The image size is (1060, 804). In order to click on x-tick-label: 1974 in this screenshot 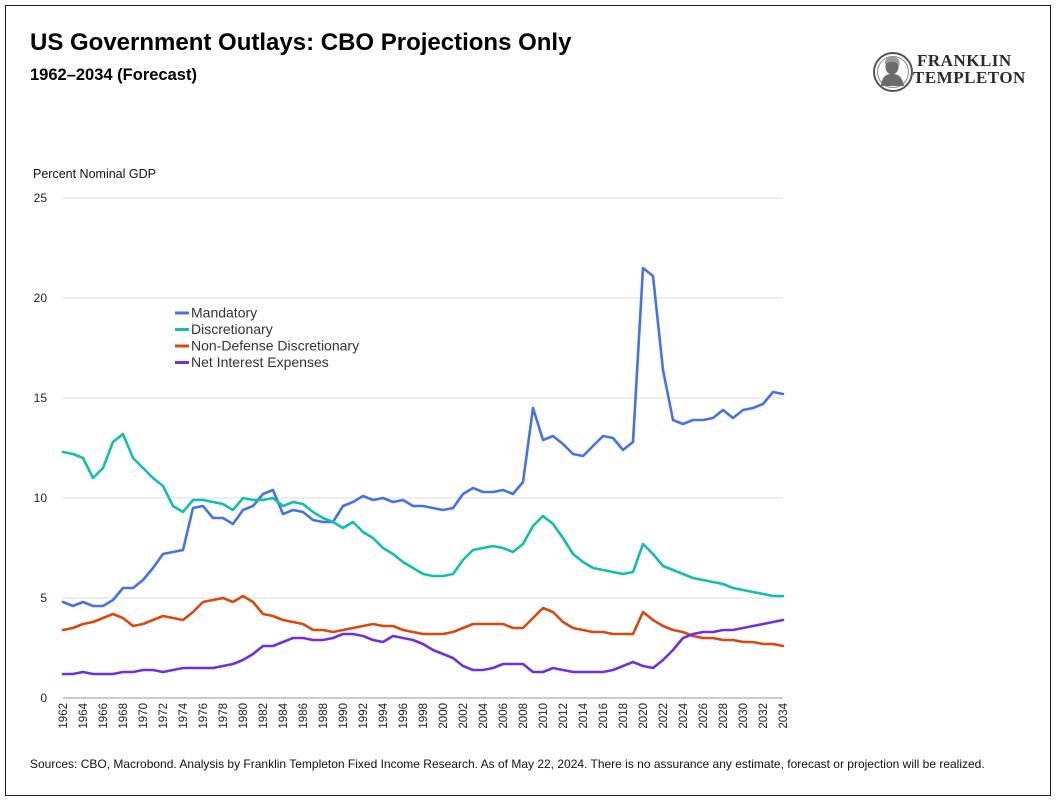, I will do `click(184, 715)`.